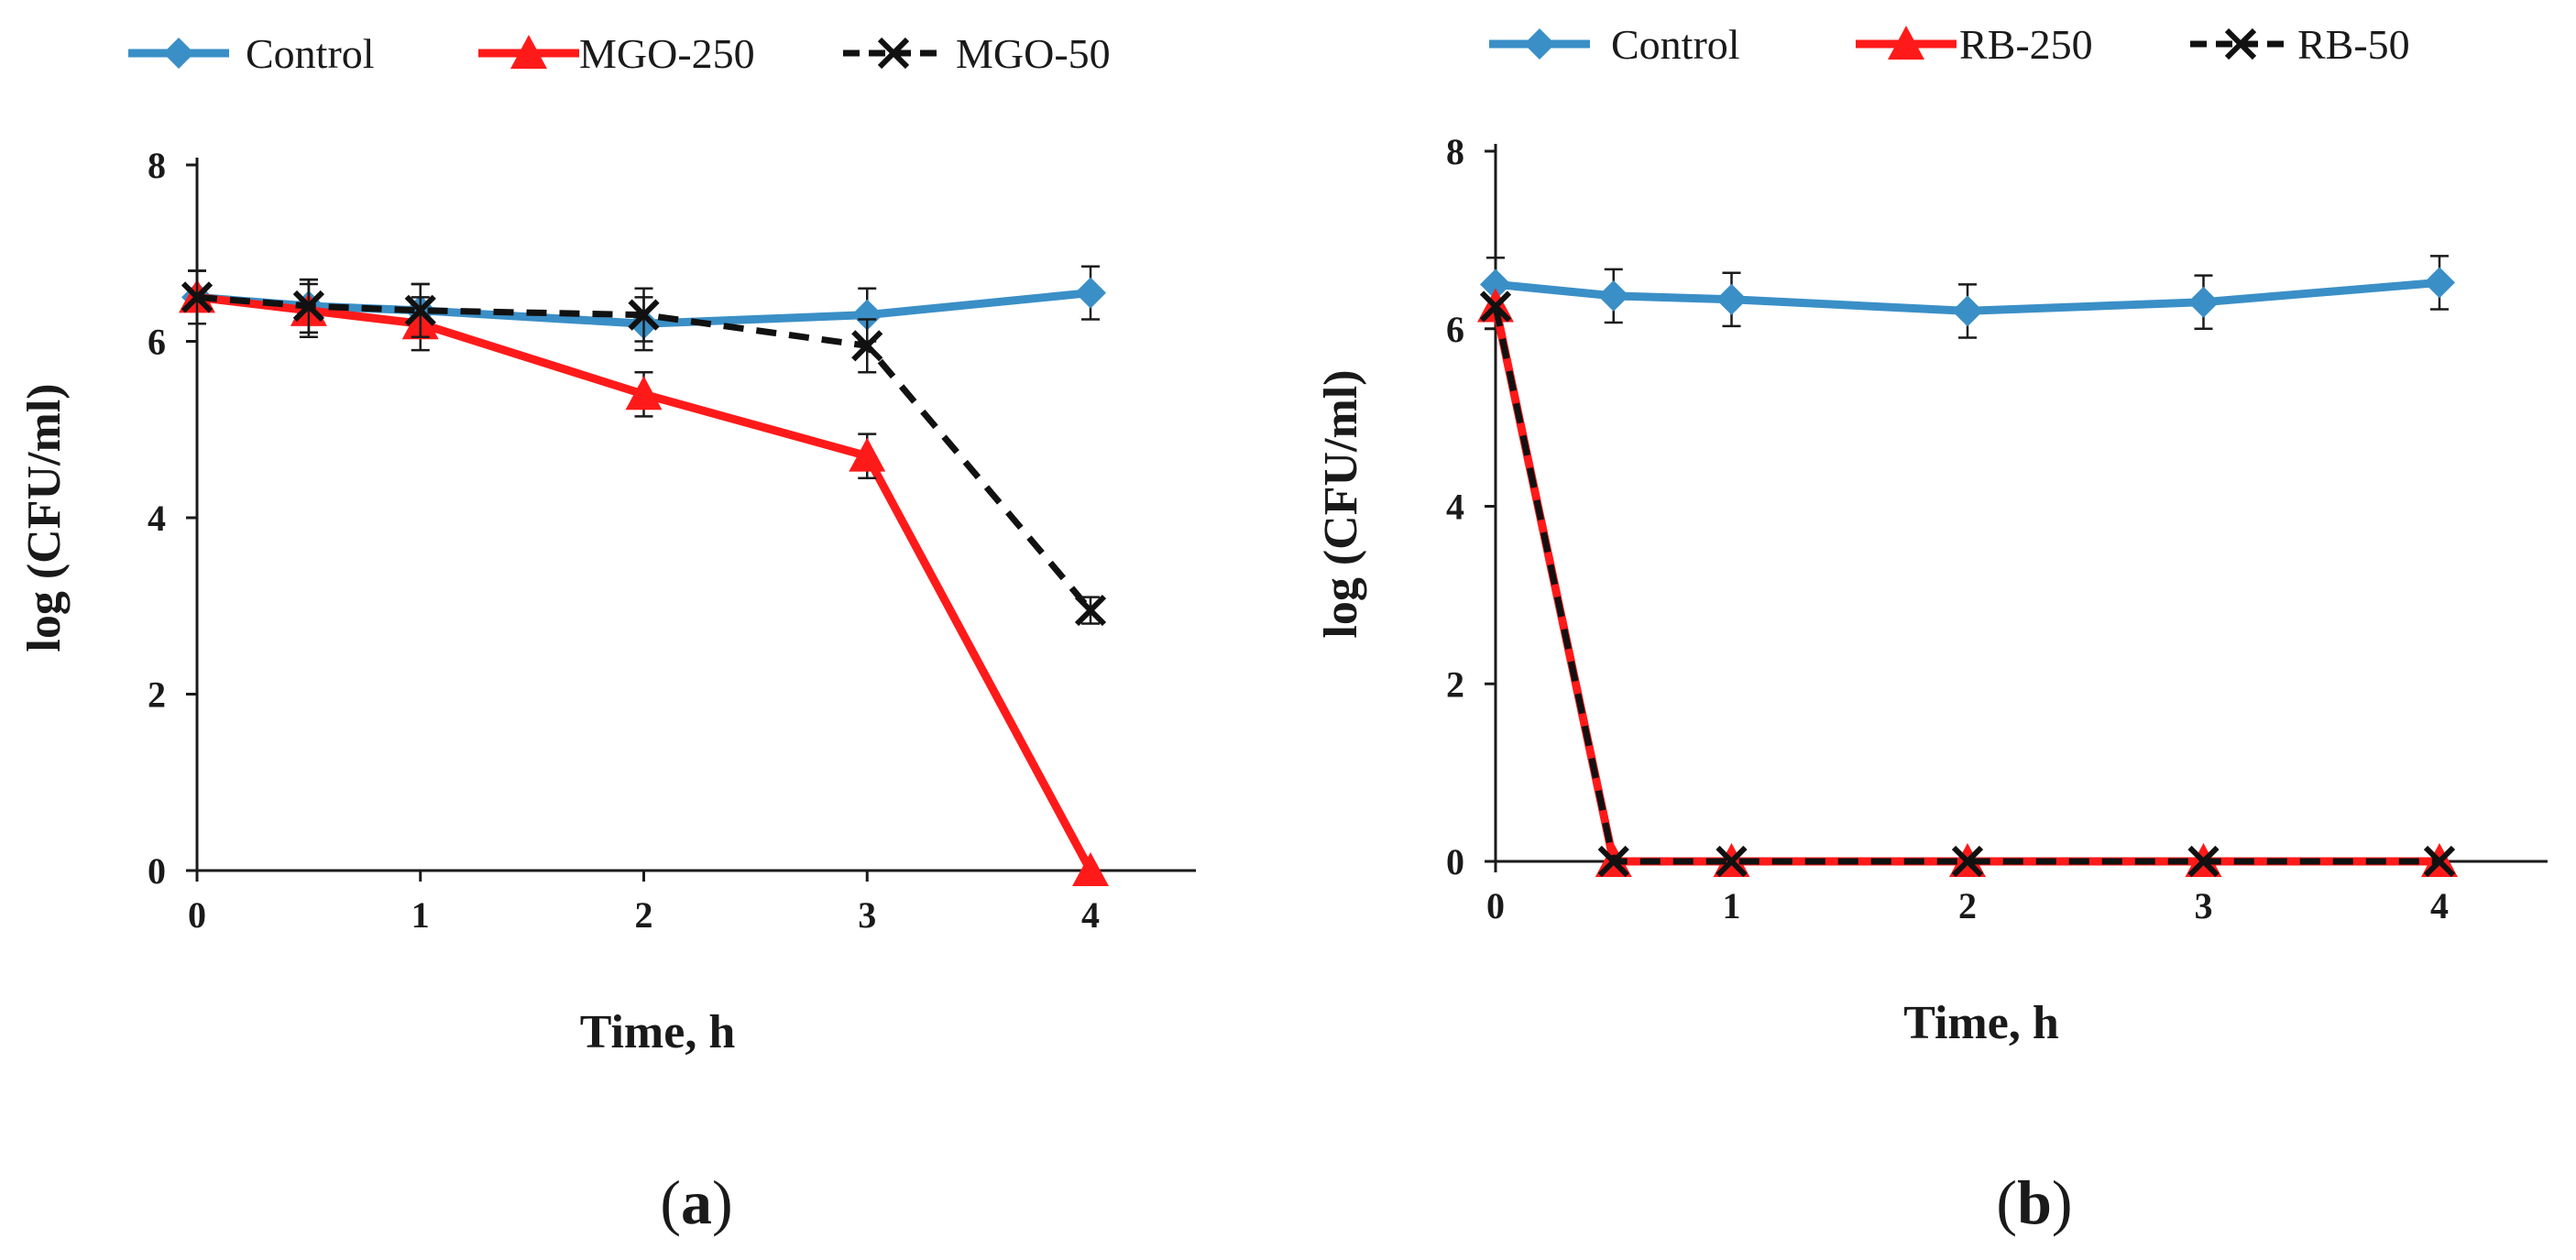 The height and width of the screenshot is (1260, 2576). What do you see at coordinates (1341, 503) in the screenshot?
I see `panel-b-y-axis-title: log (CFU/ml)` at bounding box center [1341, 503].